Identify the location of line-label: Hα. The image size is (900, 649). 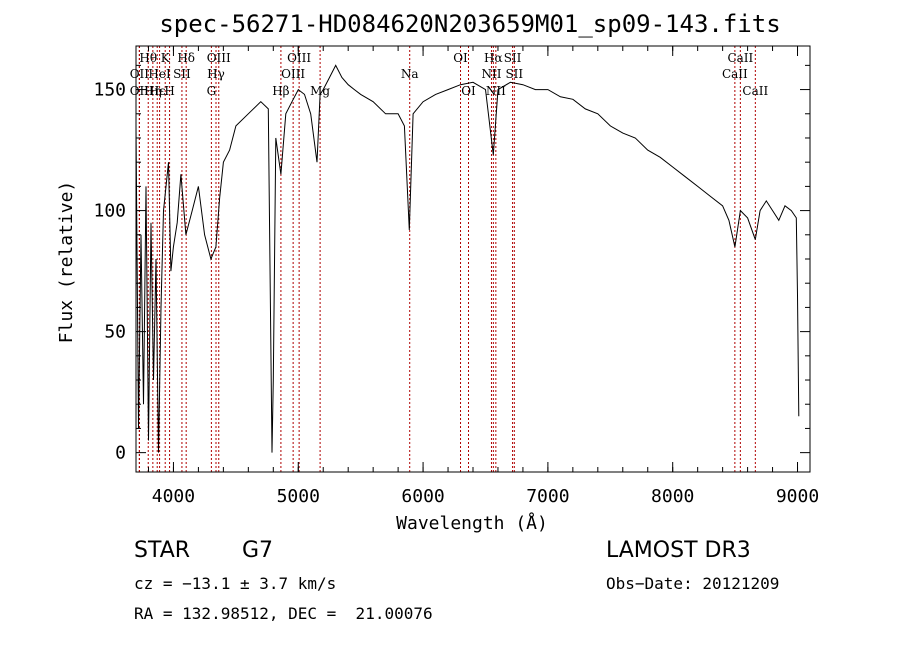
(493, 58).